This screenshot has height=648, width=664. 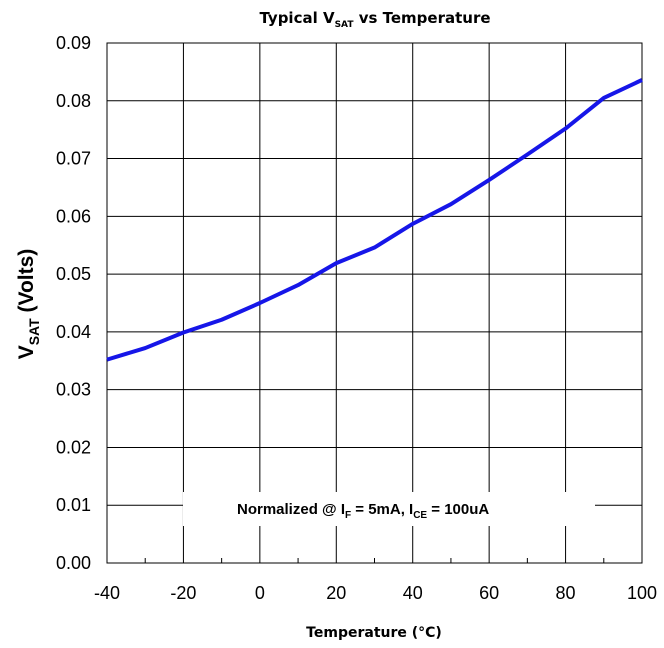 I want to click on y-tick-label: 0.09, so click(x=73, y=43).